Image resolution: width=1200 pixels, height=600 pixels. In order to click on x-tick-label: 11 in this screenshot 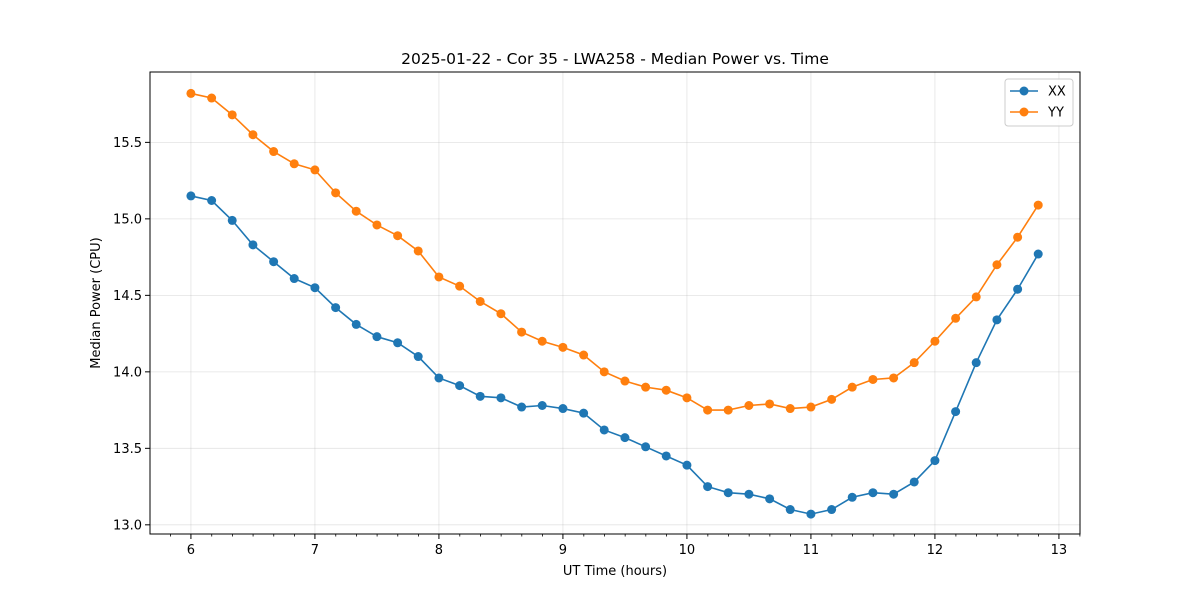, I will do `click(811, 550)`.